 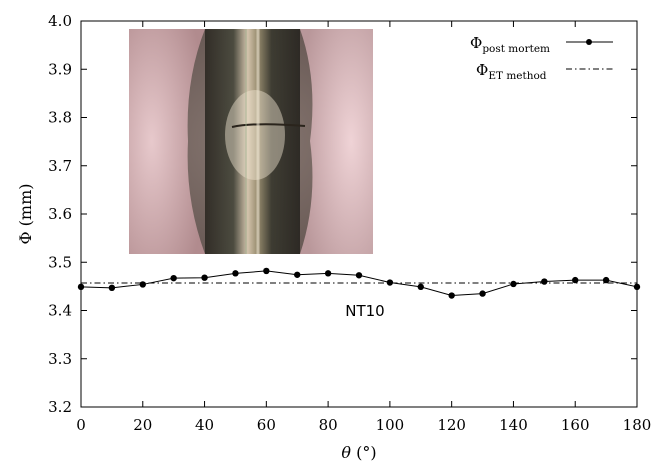 I want to click on x-tick-label: 80, so click(x=328, y=425).